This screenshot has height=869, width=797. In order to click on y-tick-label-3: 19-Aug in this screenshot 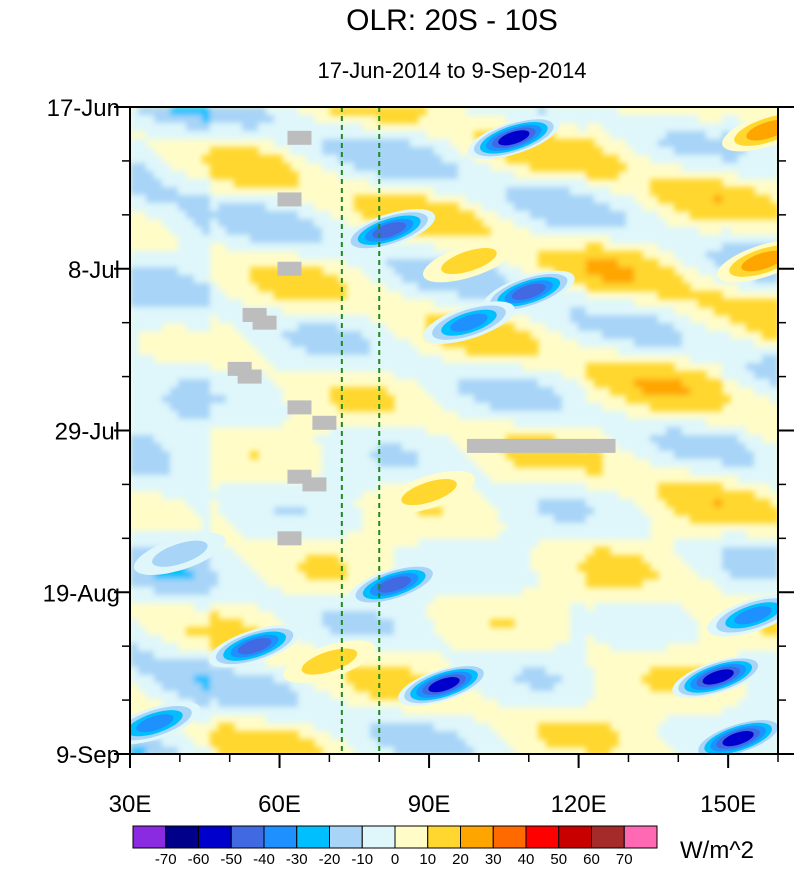, I will do `click(81, 593)`.